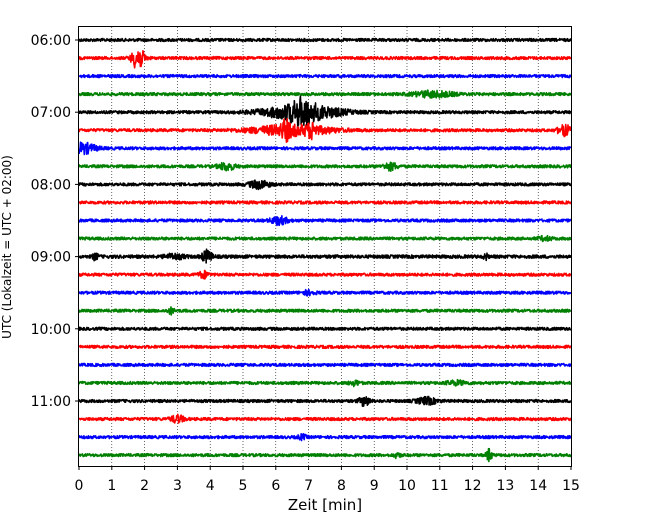  Describe the element at coordinates (571, 486) in the screenshot. I see `x-tick-label: 15` at that location.